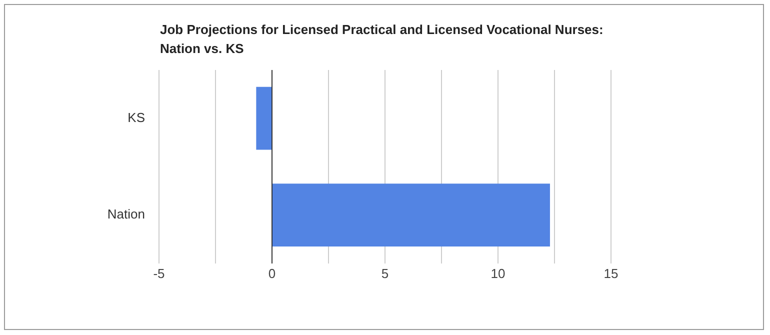 The width and height of the screenshot is (770, 335). What do you see at coordinates (385, 273) in the screenshot?
I see `x-tick-label: 5` at bounding box center [385, 273].